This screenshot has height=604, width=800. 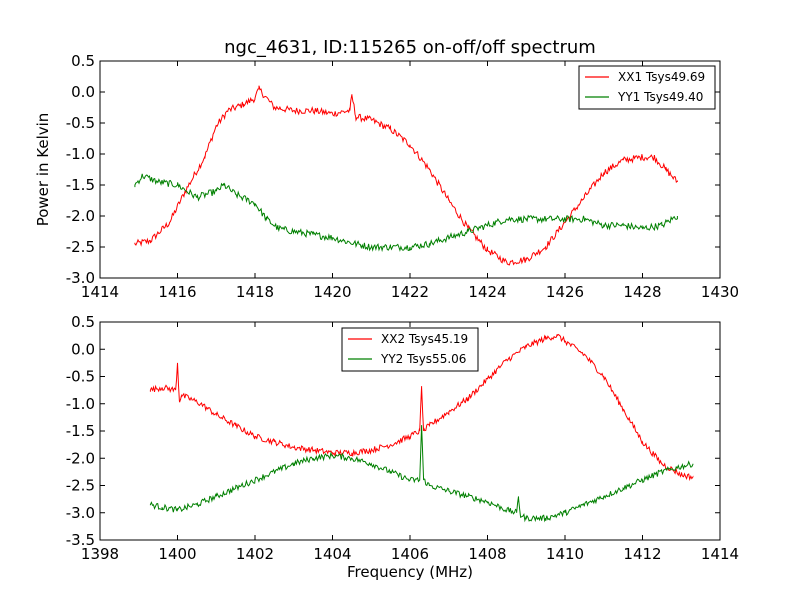 I want to click on x-tick-label: 1412, so click(x=642, y=554).